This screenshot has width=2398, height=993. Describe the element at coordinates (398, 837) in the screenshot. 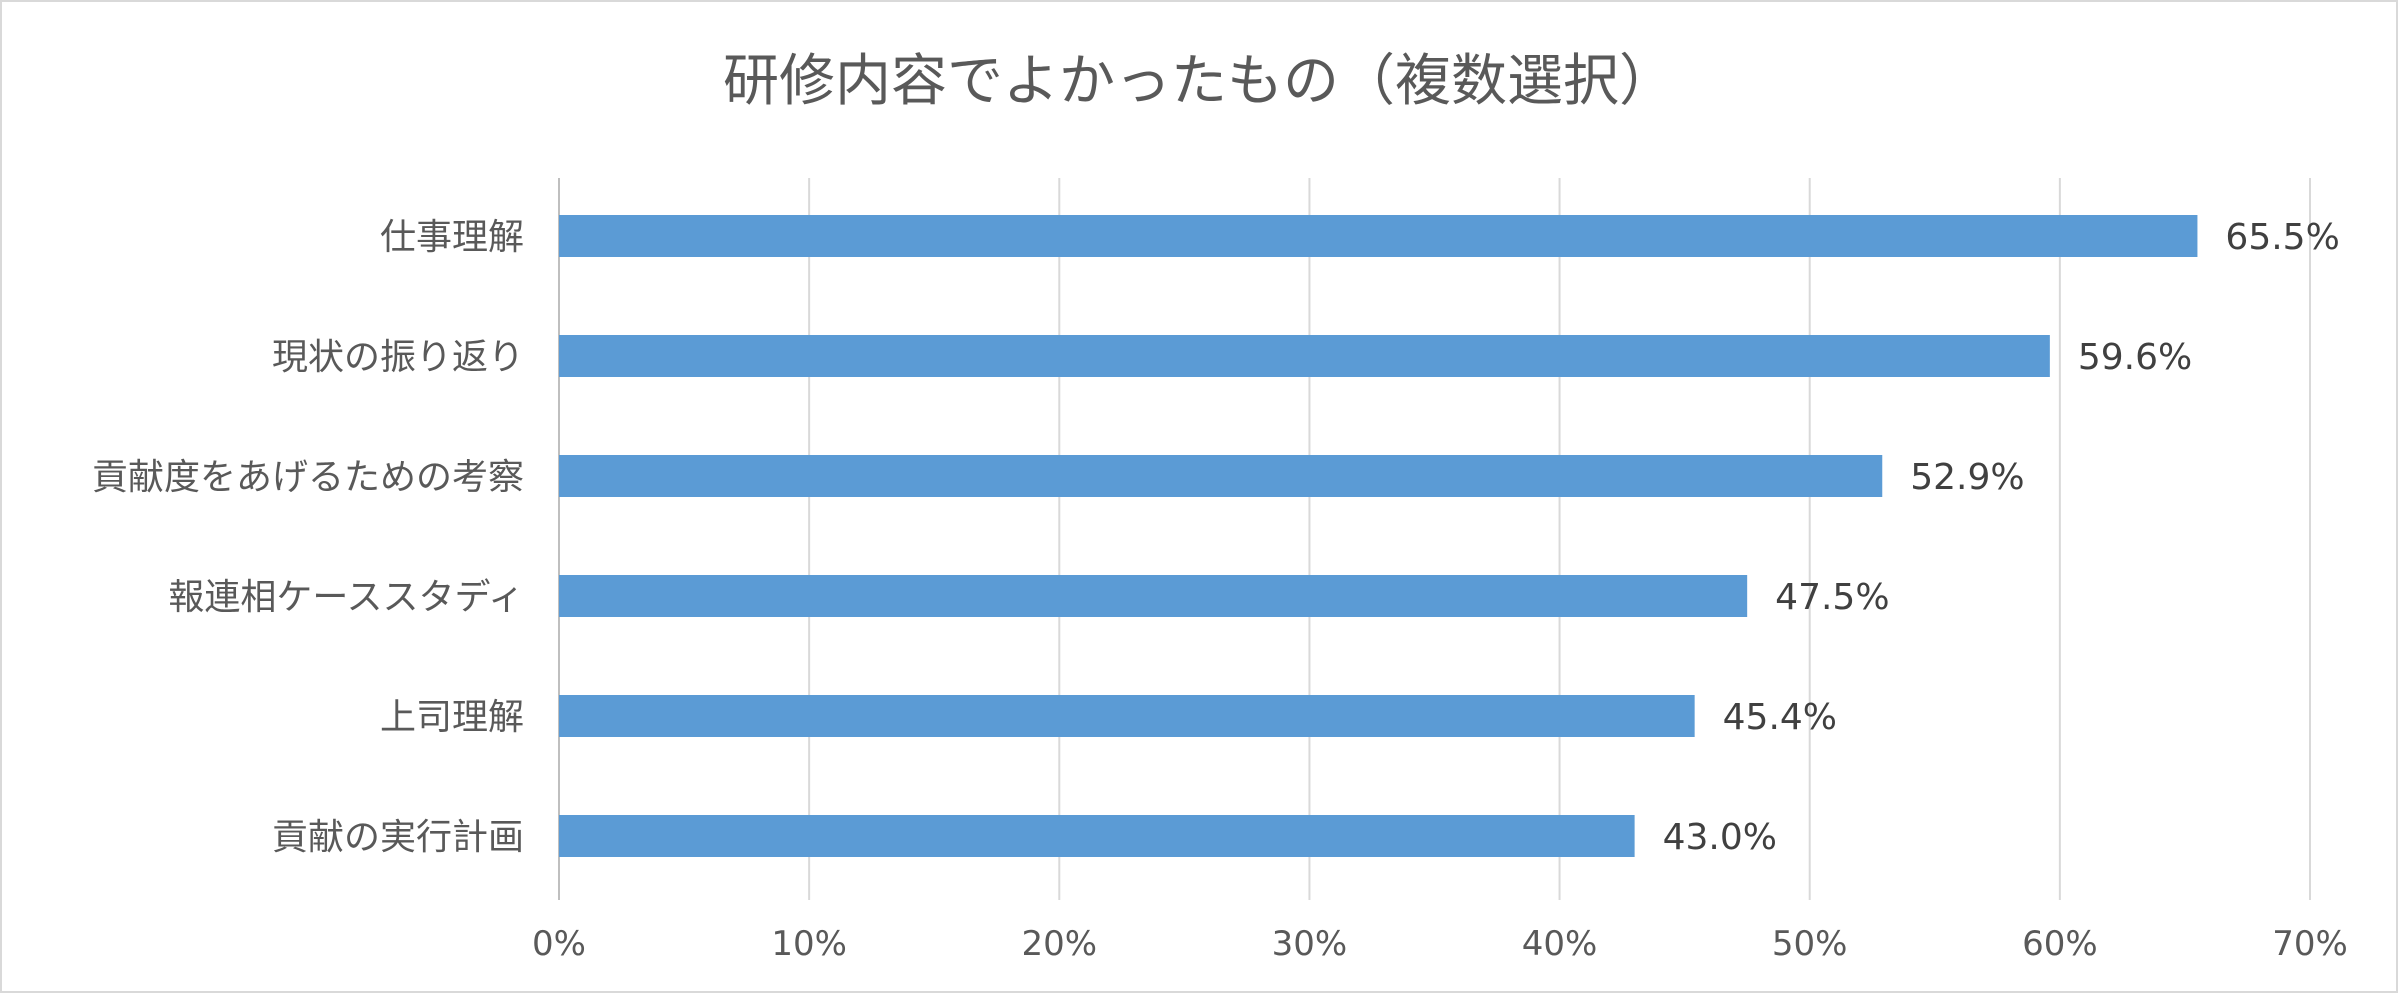

I see `category-label-6: 貢献の実行計画` at that location.